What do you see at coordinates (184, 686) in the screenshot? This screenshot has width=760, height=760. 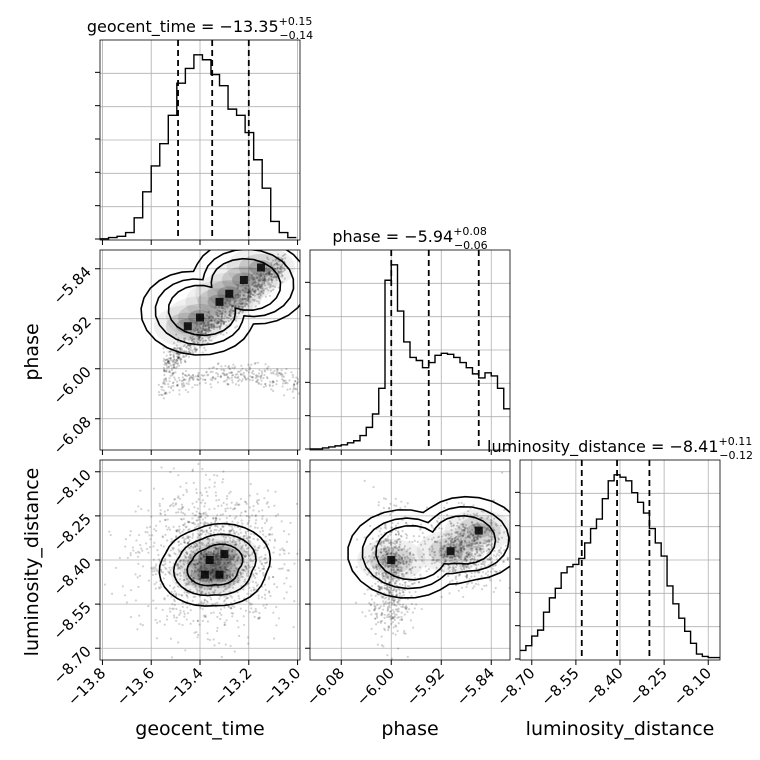 I see `xtick-label-scatter-geocent-time-vs-luminosity-distance-2: −13.4` at bounding box center [184, 686].